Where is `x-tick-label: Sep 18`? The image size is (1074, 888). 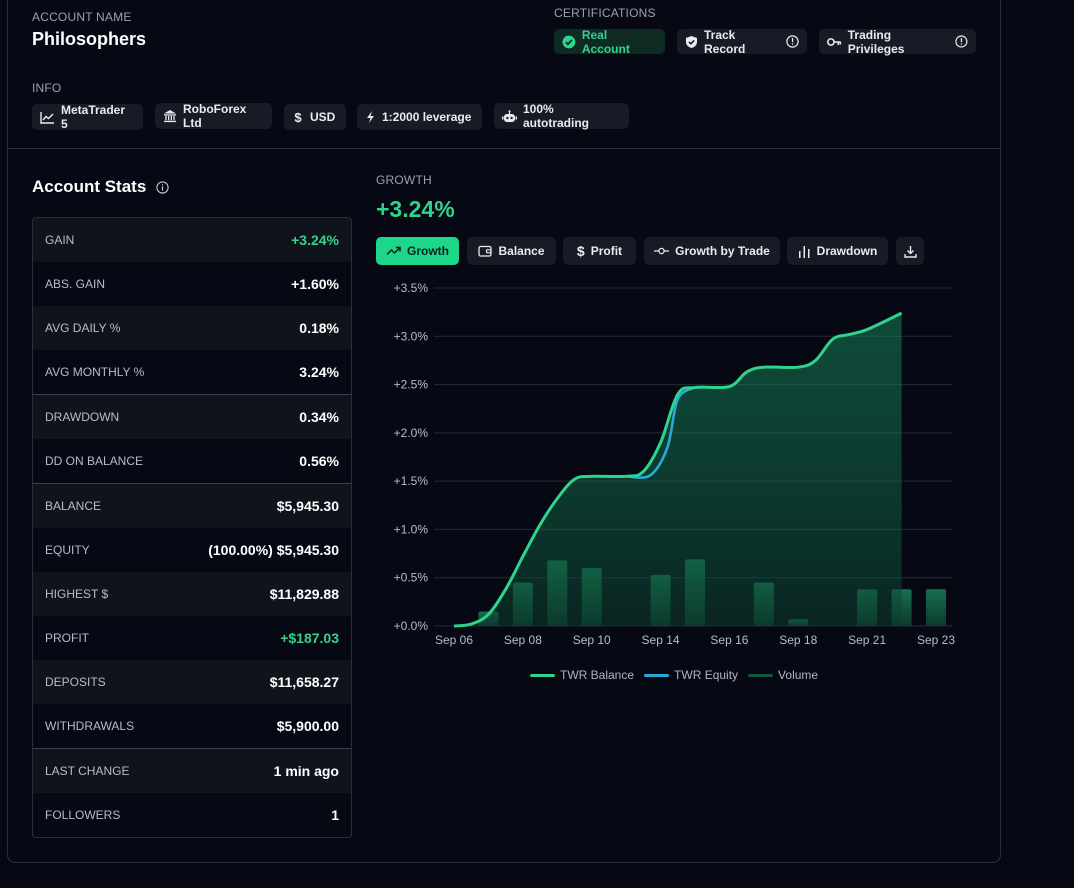
x-tick-label: Sep 18 is located at coordinates (798, 640).